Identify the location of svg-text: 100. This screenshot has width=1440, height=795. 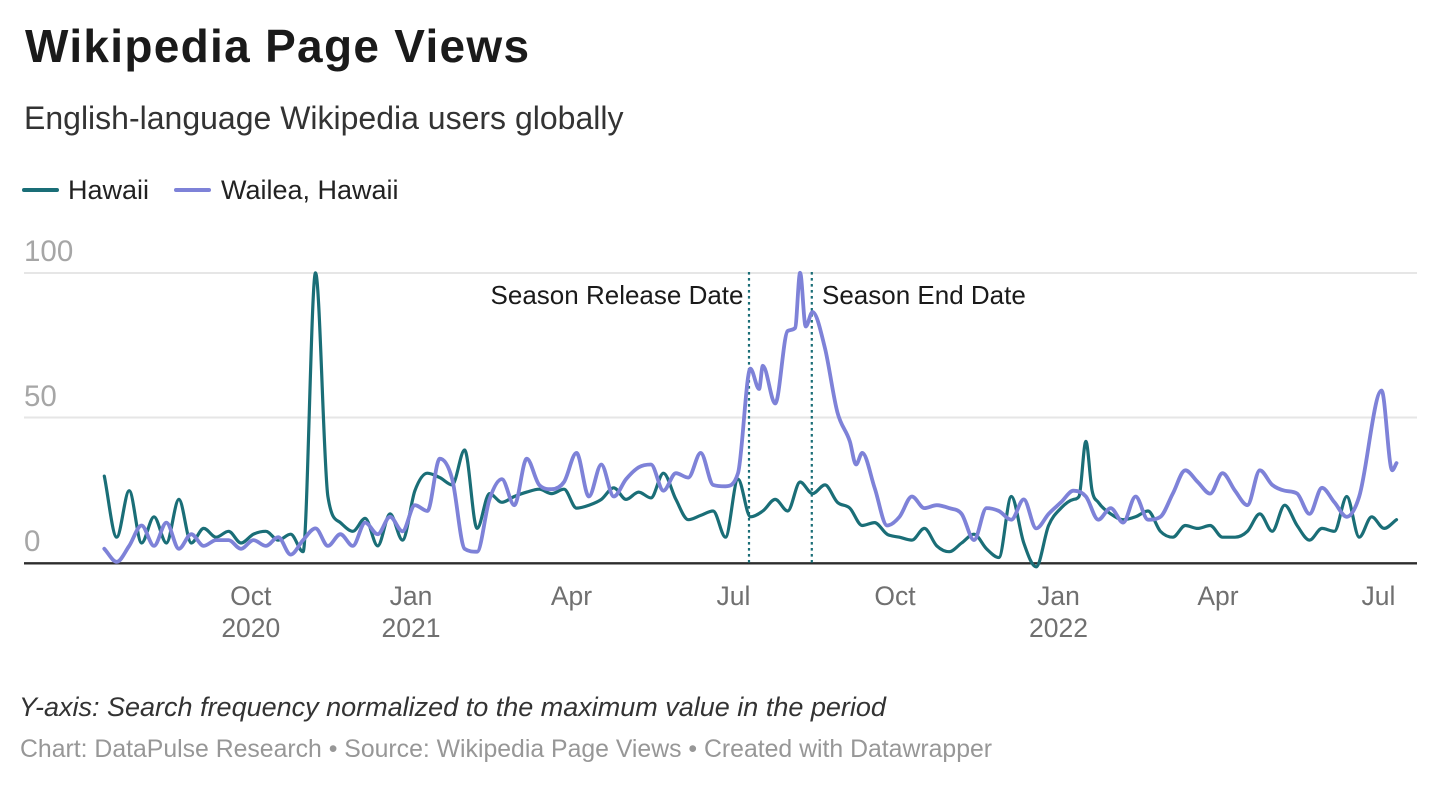
(48, 251).